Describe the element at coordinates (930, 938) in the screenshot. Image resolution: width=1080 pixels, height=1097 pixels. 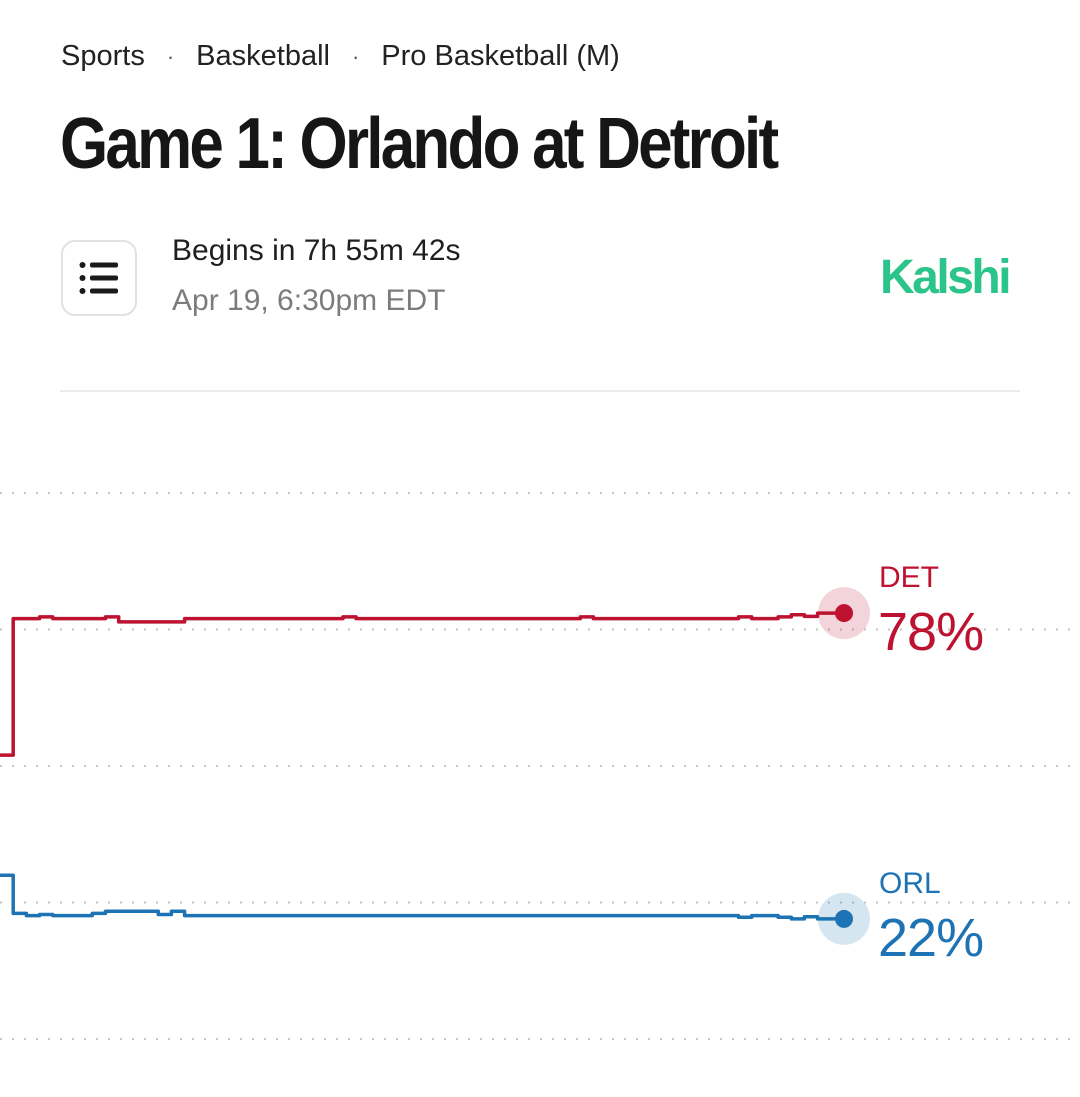
I see `series-value-orl: 22%` at that location.